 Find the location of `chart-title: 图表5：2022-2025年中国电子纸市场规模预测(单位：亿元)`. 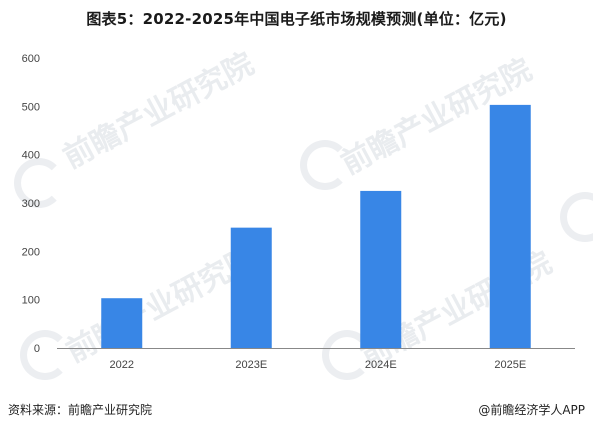

chart-title: 图表5：2022-2025年中国电子纸市场规模预测(单位：亿元) is located at coordinates (296, 19).